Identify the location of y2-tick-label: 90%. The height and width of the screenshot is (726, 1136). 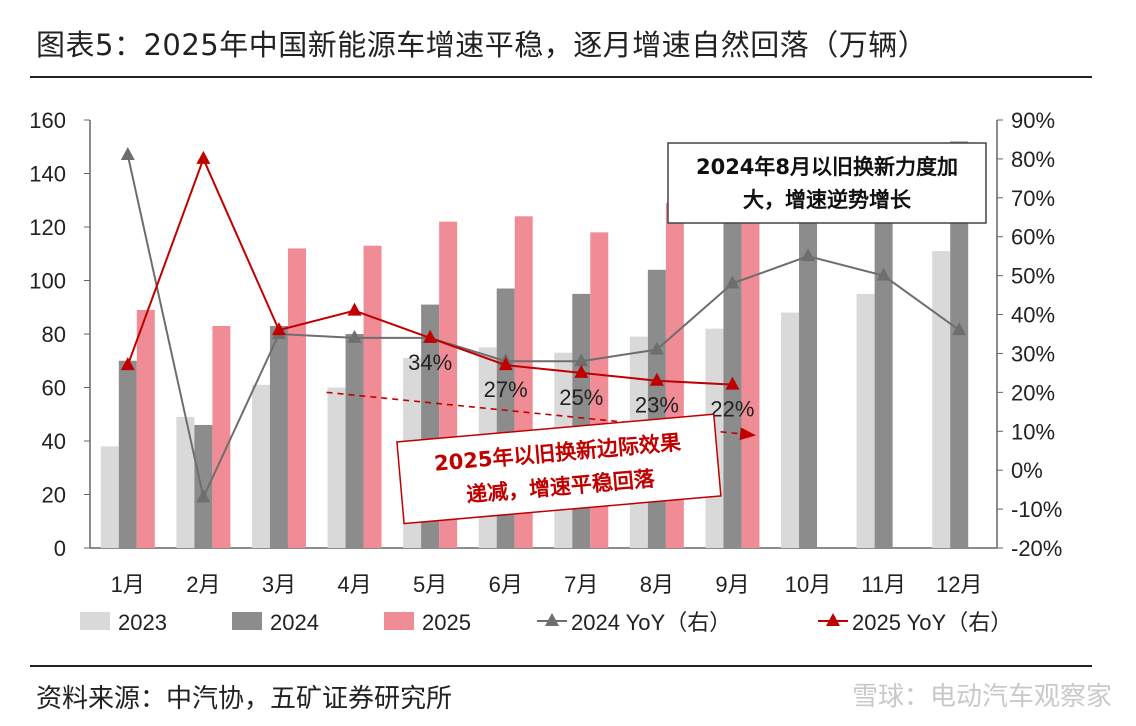
(1033, 120).